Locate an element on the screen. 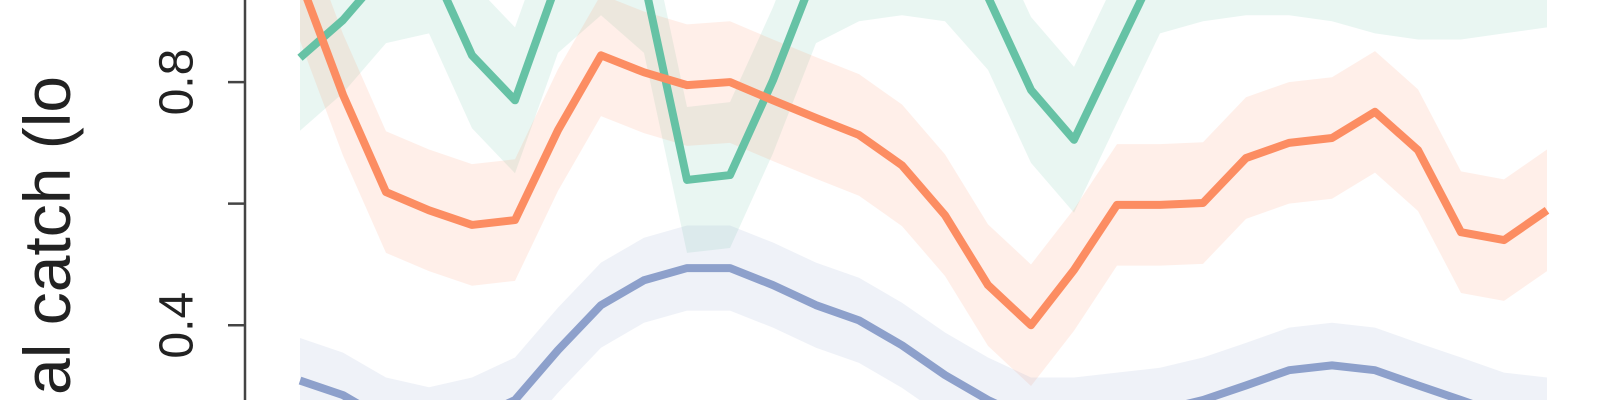 This screenshot has height=400, width=1600. y-axis-title: al catch (lo is located at coordinates (47, 235).